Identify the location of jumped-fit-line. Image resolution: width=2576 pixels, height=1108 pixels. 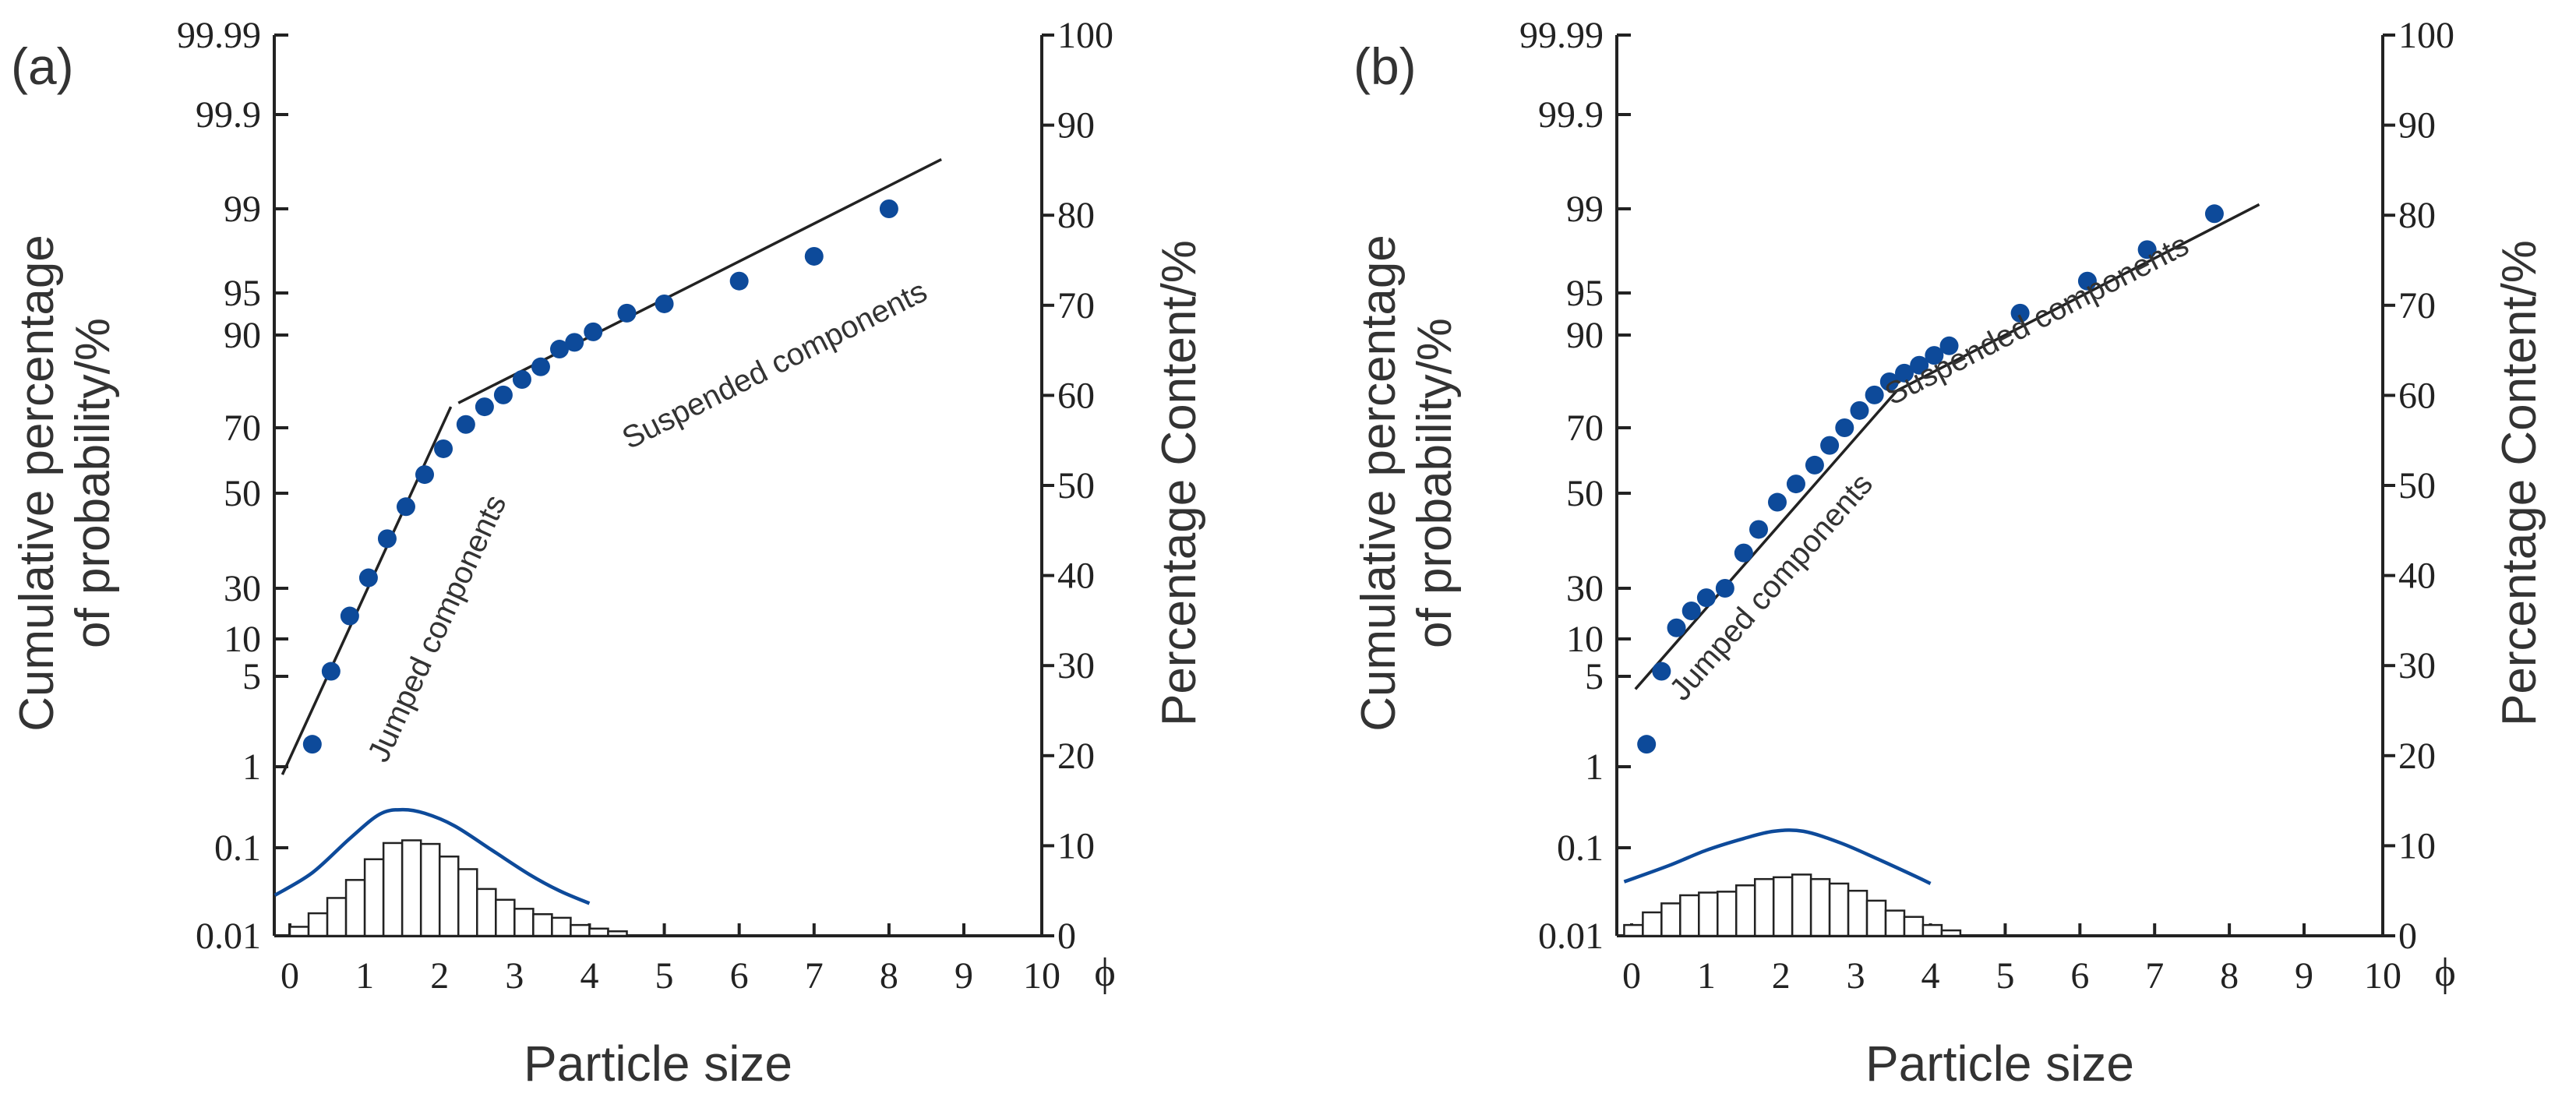
(1766, 540).